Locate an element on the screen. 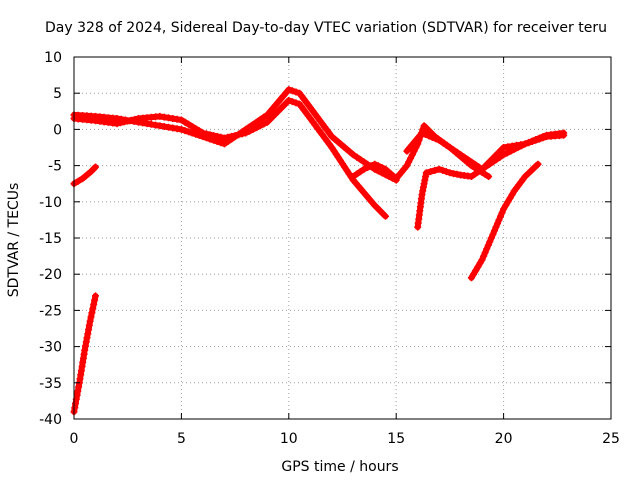 The height and width of the screenshot is (480, 640). x-tick-label: 25 is located at coordinates (611, 439).